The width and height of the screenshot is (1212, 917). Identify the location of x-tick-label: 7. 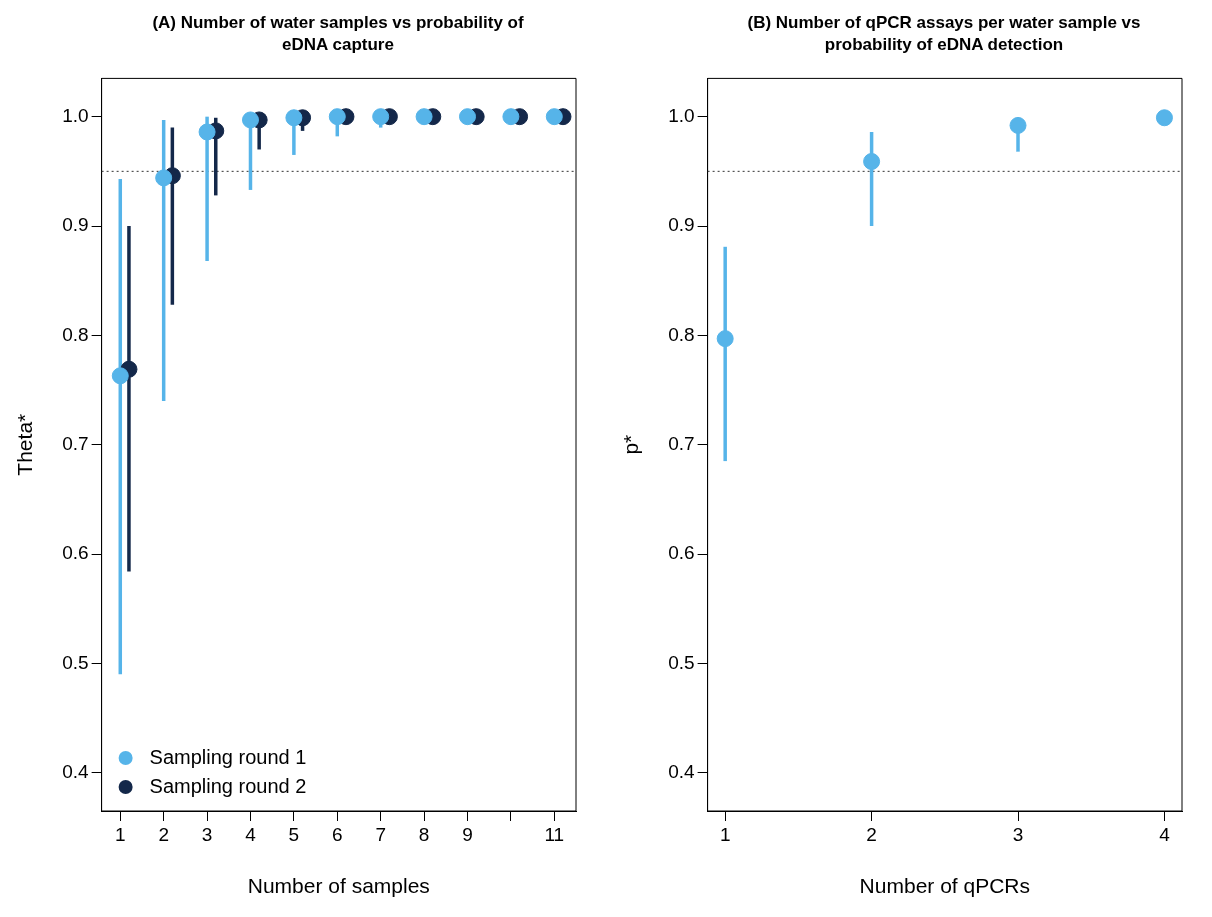
(380, 834).